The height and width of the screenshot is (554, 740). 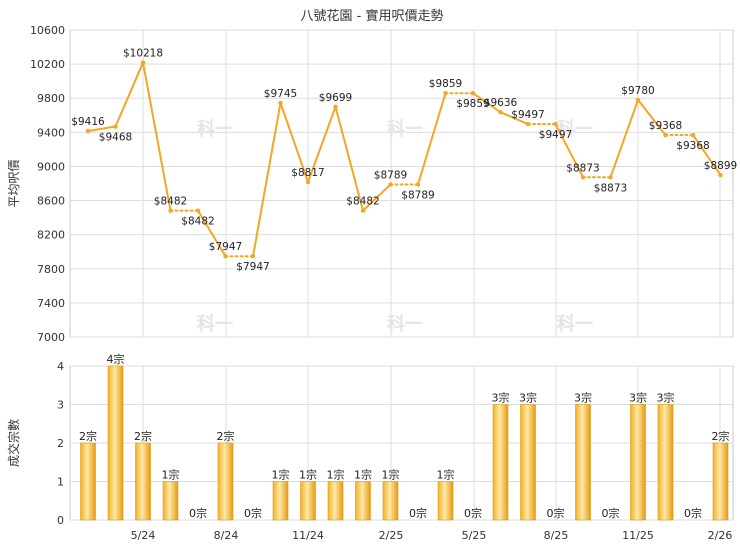 I want to click on x-tick-label: 8/24, so click(x=226, y=535).